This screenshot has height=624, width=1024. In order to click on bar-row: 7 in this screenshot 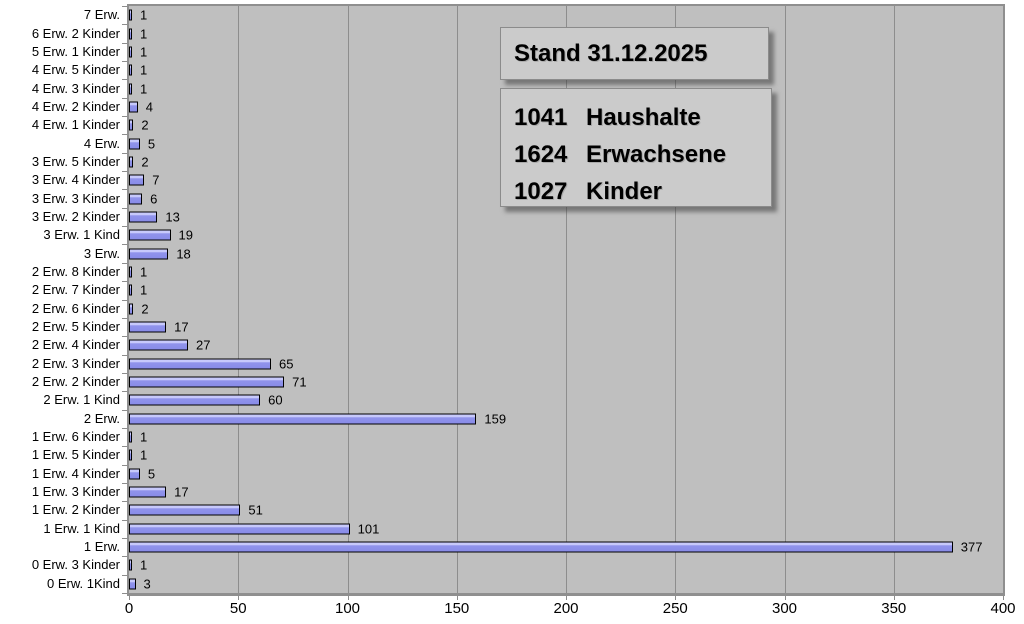, I will do `click(566, 180)`.